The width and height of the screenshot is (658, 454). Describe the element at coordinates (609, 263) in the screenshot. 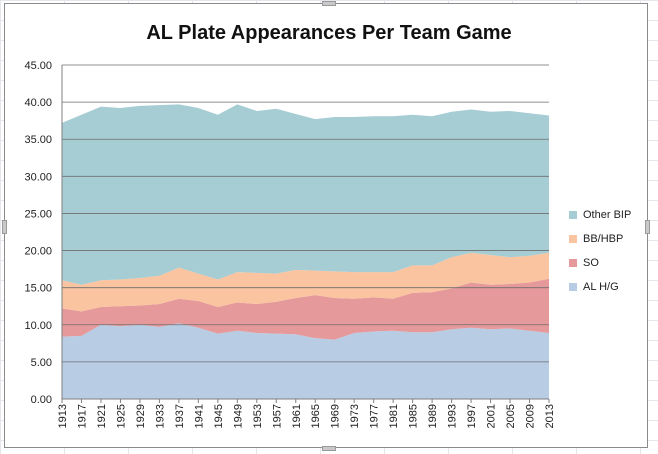

I see `legend-item: SO` at that location.